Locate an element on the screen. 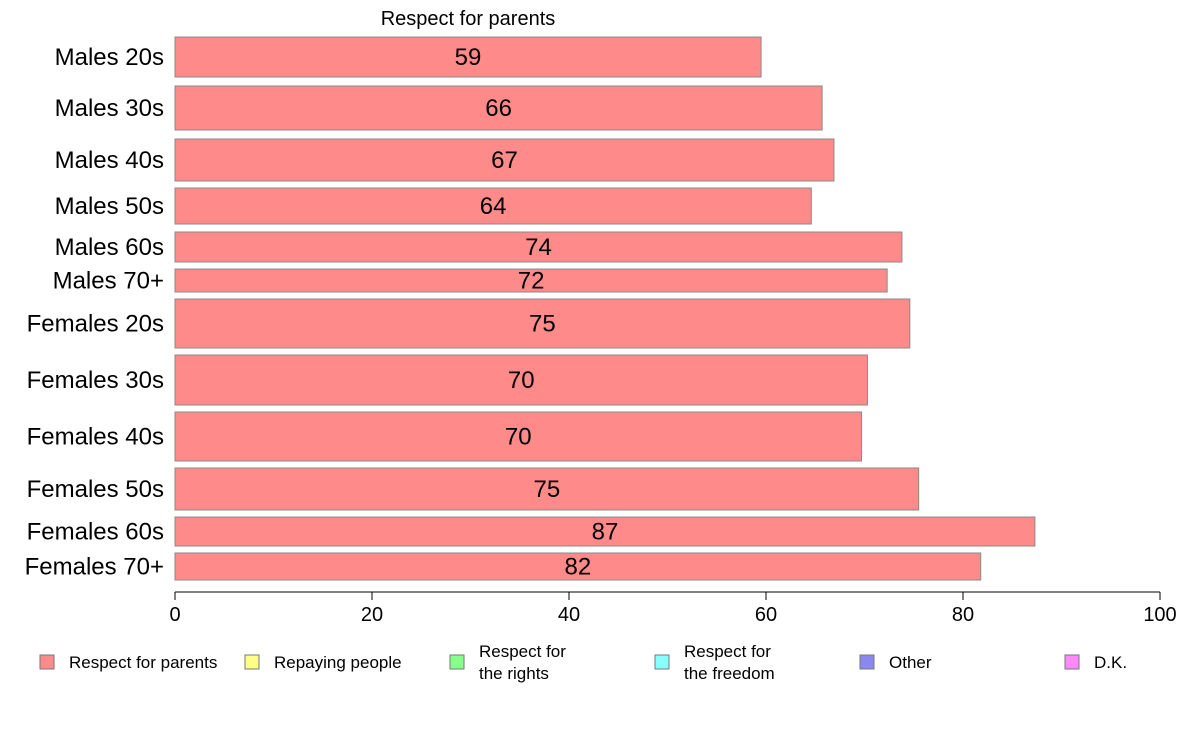  category-label: Females 20s is located at coordinates (95, 324).